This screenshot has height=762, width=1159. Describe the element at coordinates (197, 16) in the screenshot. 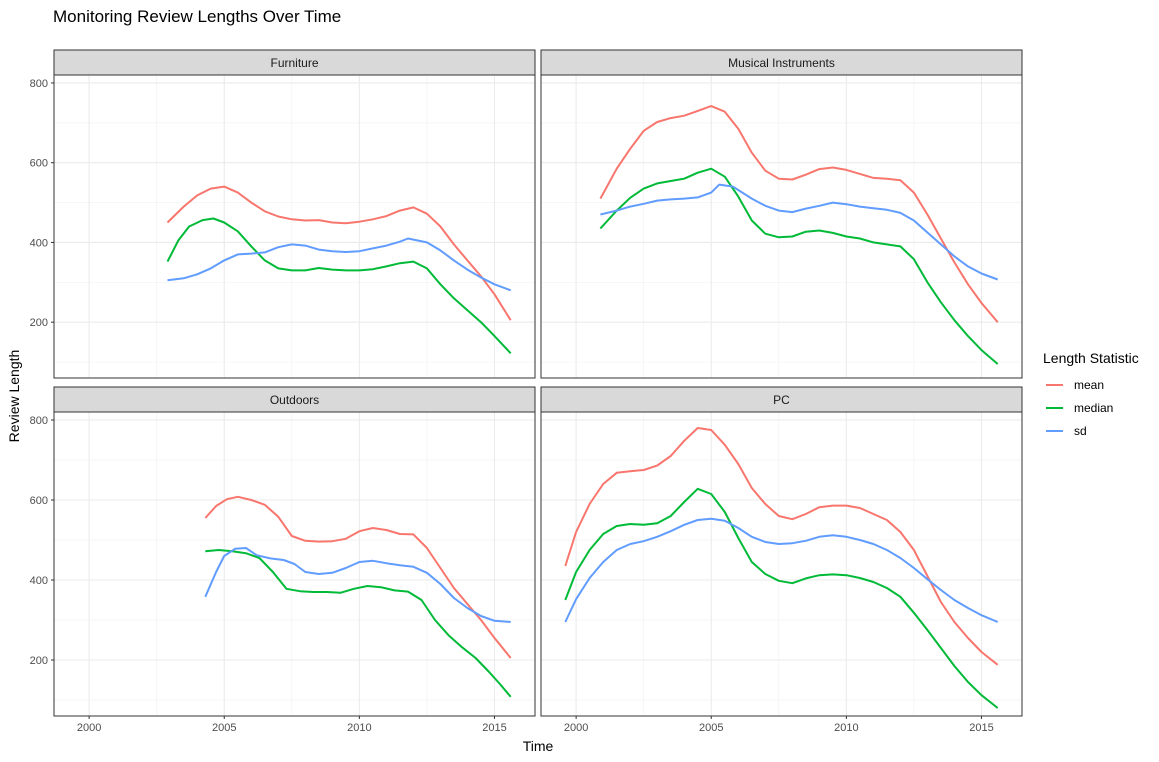

I see `chart-title: Monitoring Review Lengths Over Time` at that location.